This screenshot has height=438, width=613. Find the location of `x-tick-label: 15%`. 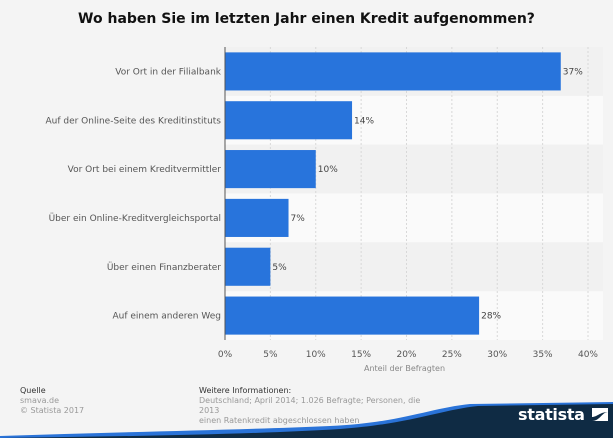

x-tick-label: 15% is located at coordinates (361, 355).